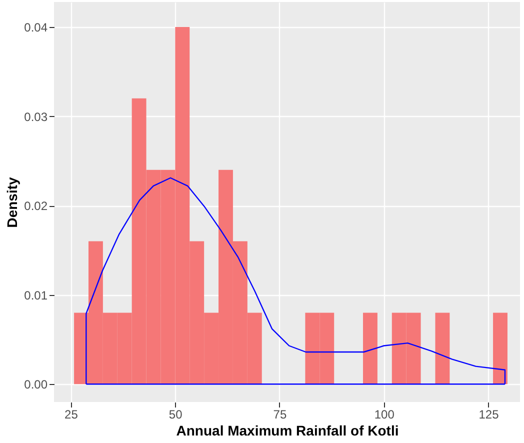 The image size is (524, 443). I want to click on y-tick-label: 0.03, so click(36, 117).